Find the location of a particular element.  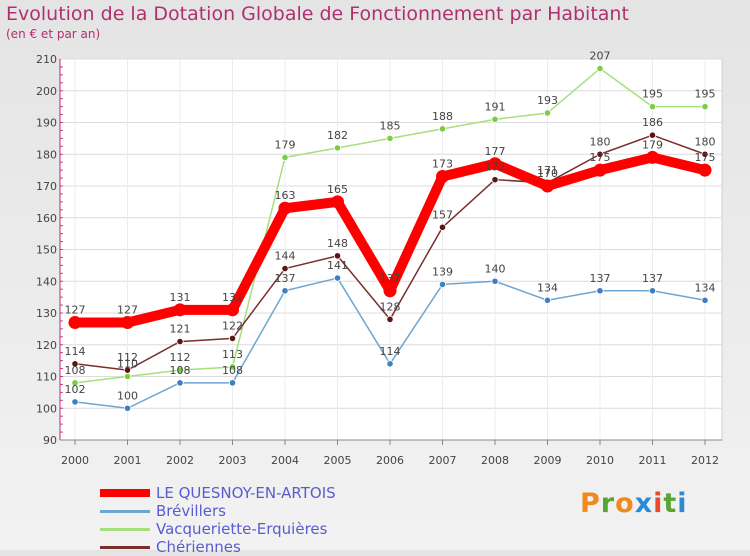

data-label: 139 is located at coordinates (442, 271).